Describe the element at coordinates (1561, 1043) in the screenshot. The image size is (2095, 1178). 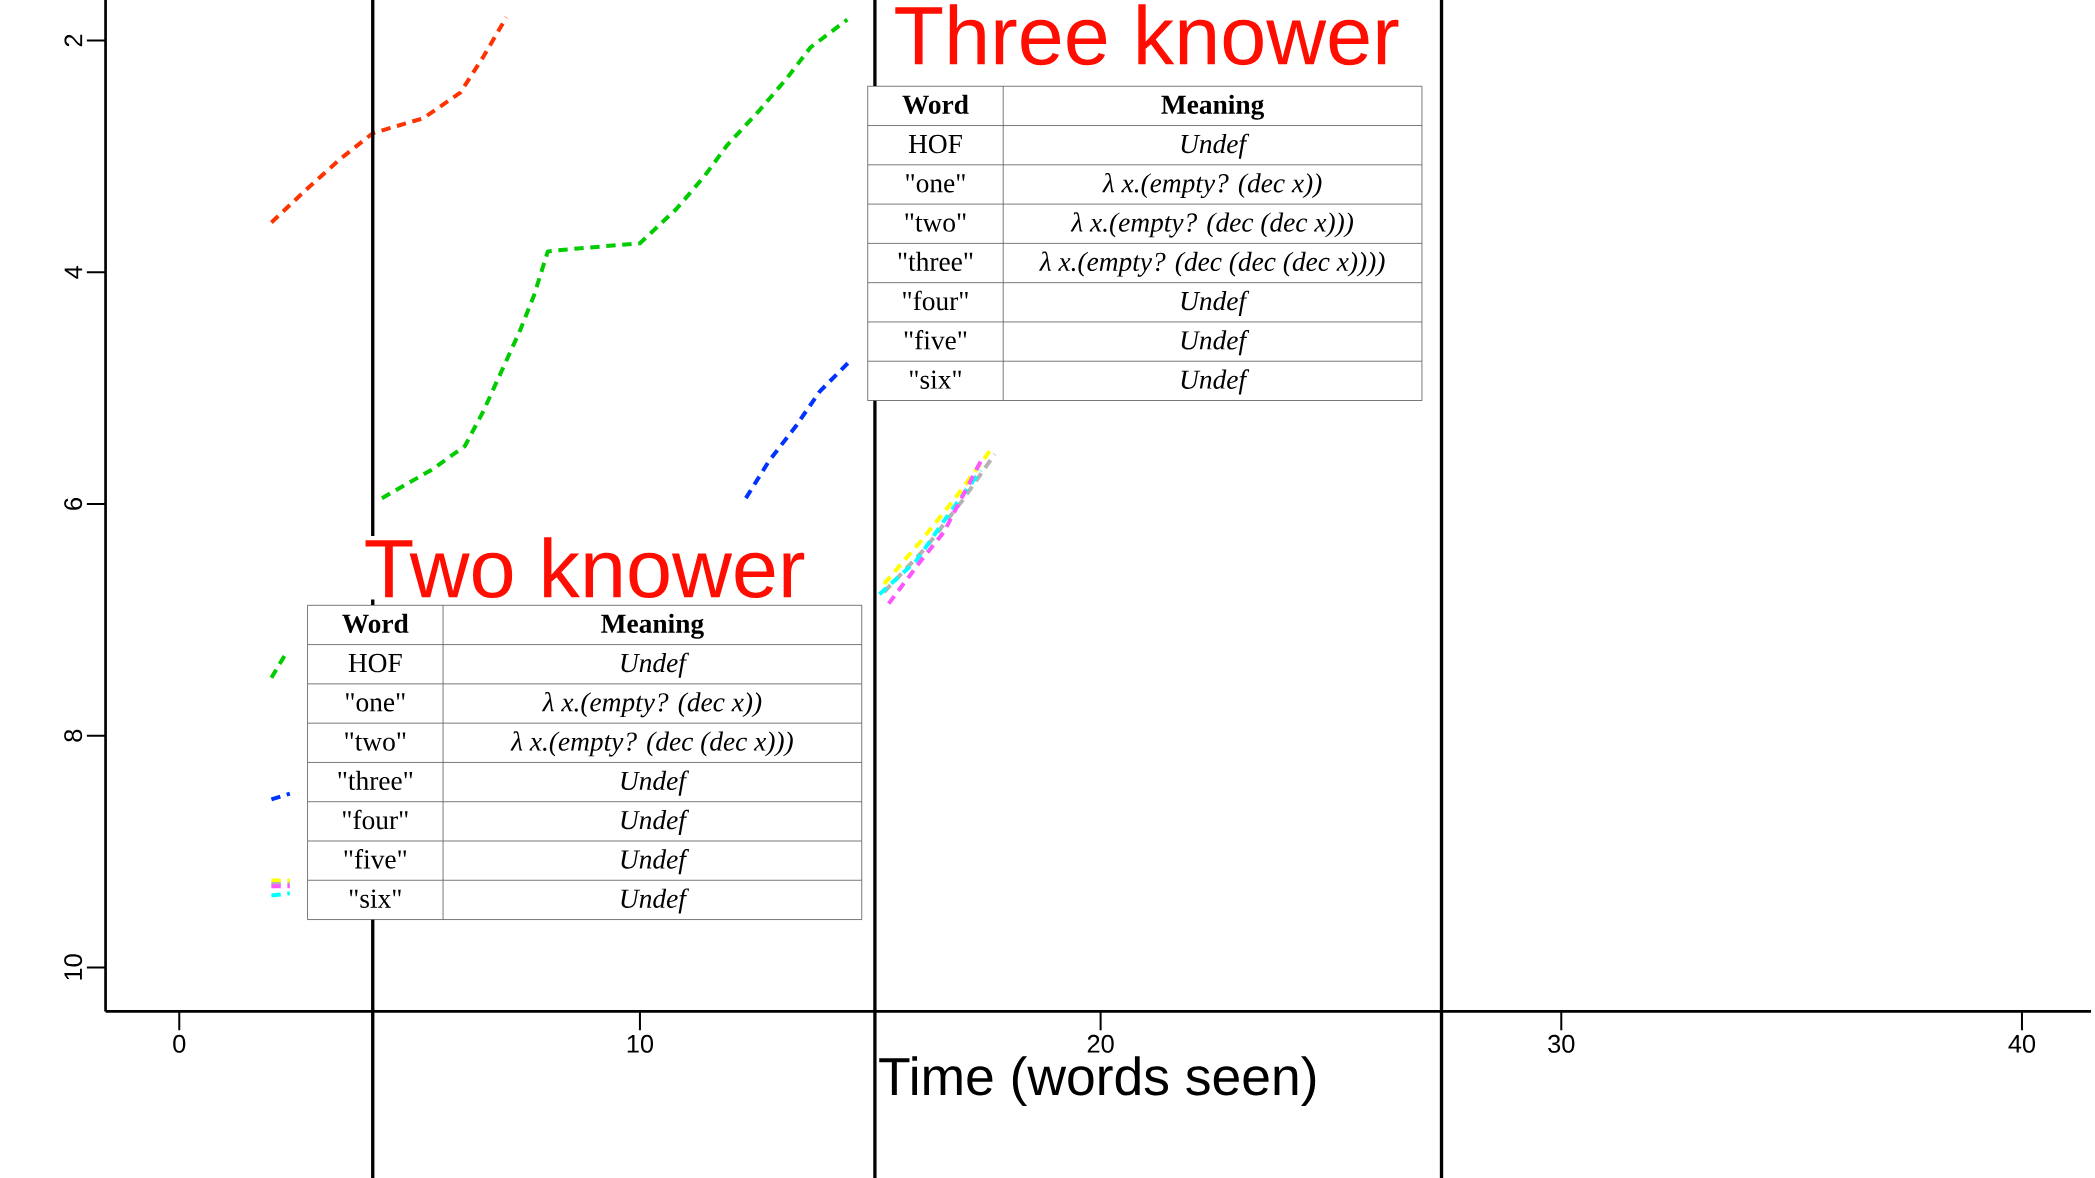
I see `x-tick-label: 30` at that location.